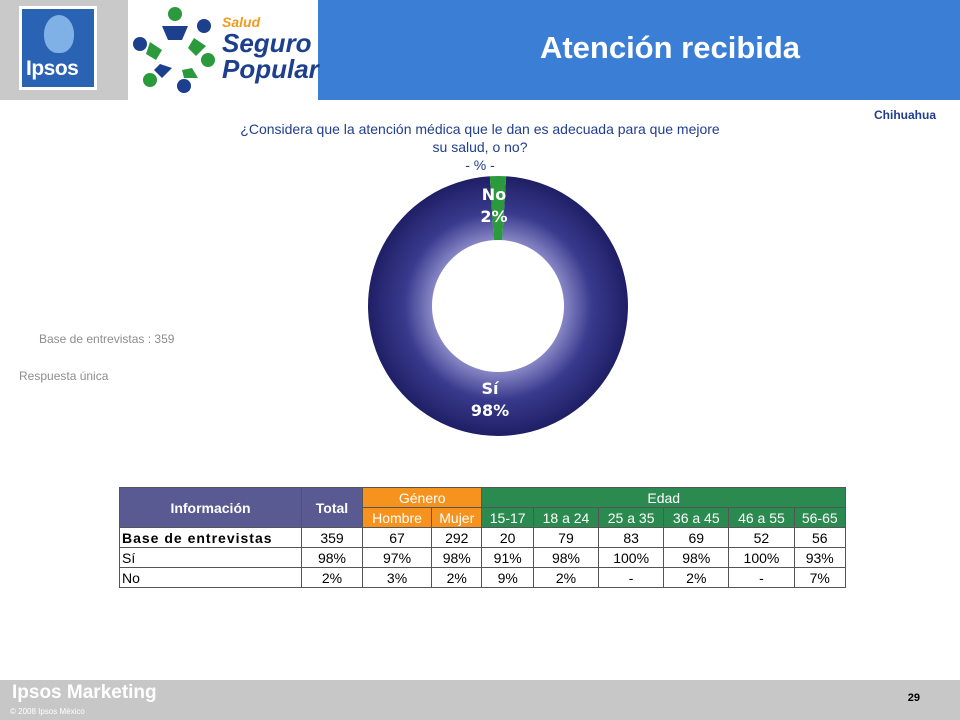  I want to click on table-cell: 56, so click(820, 537).